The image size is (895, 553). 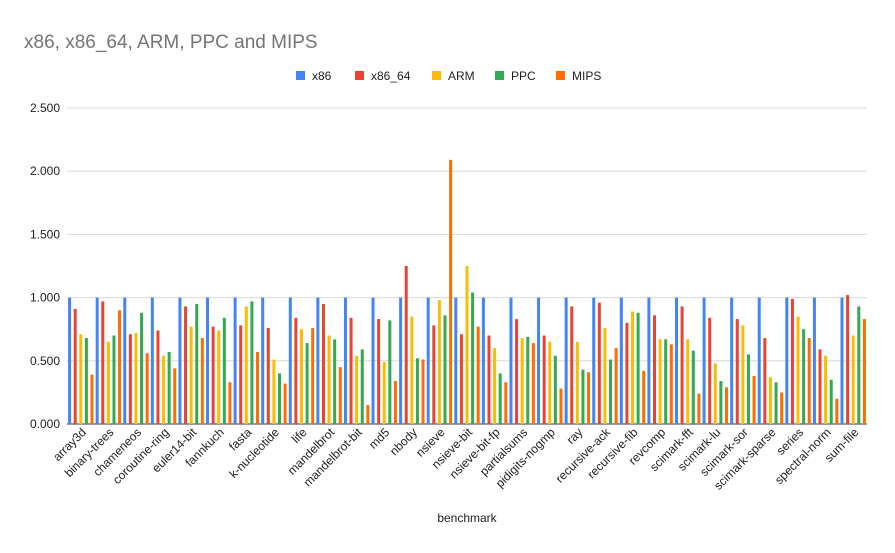 What do you see at coordinates (500, 398) in the screenshot?
I see `bar-PPC-nsieve-bit-fp` at bounding box center [500, 398].